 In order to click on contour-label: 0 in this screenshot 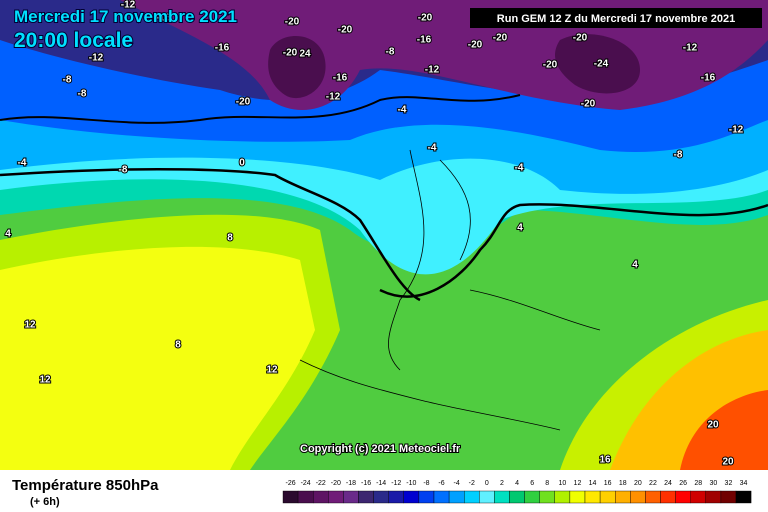, I will do `click(242, 163)`.